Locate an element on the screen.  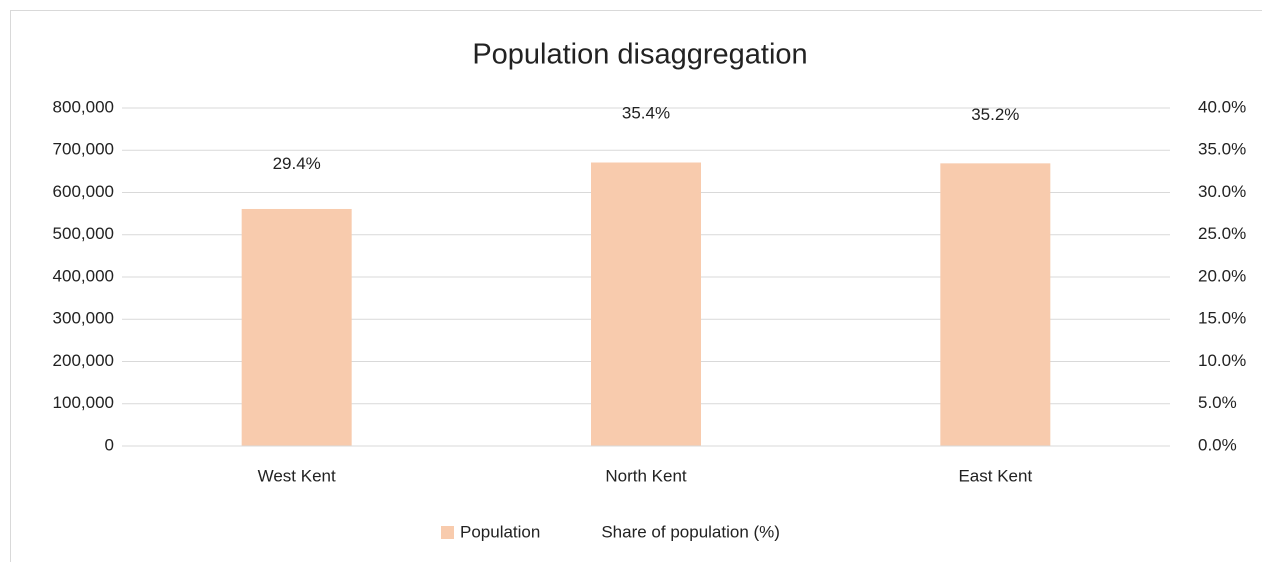
legend-swatch is located at coordinates (447, 532).